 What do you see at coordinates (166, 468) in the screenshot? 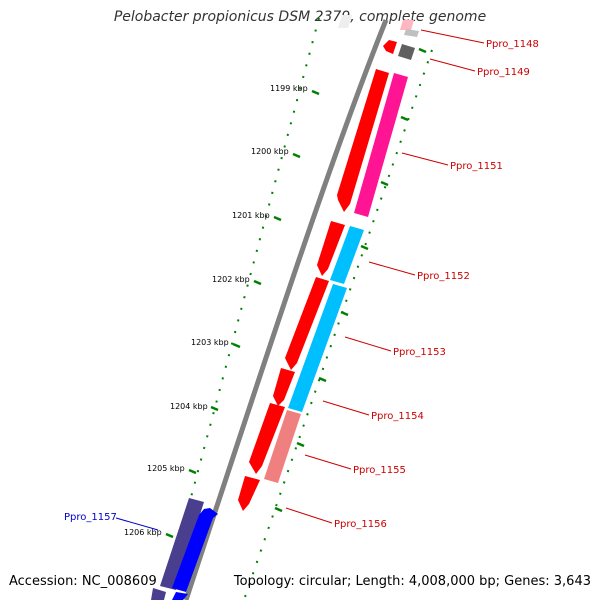
I see `tick-label-1205: 1205 kbp` at bounding box center [166, 468].